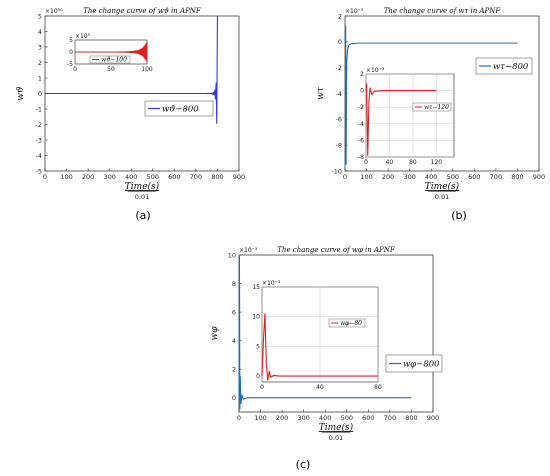 The width and height of the screenshot is (550, 476). I want to click on inset-y-tick-label: -5, so click(70, 64).